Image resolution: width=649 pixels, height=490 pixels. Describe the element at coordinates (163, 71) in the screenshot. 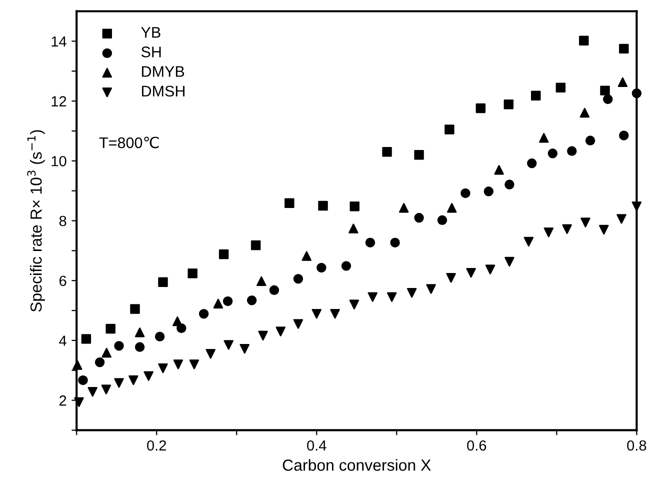

I see `legend-label: DMYB` at that location.